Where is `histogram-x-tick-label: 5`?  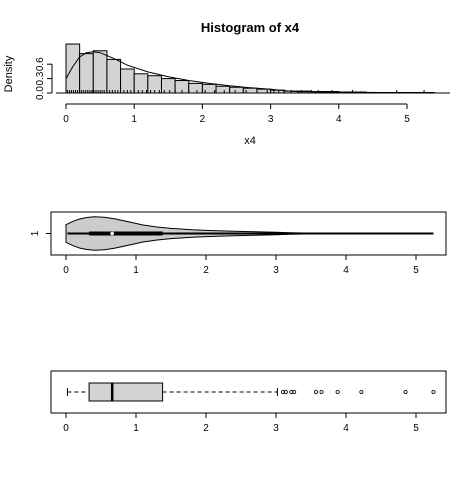
histogram-x-tick-label: 5 is located at coordinates (407, 119).